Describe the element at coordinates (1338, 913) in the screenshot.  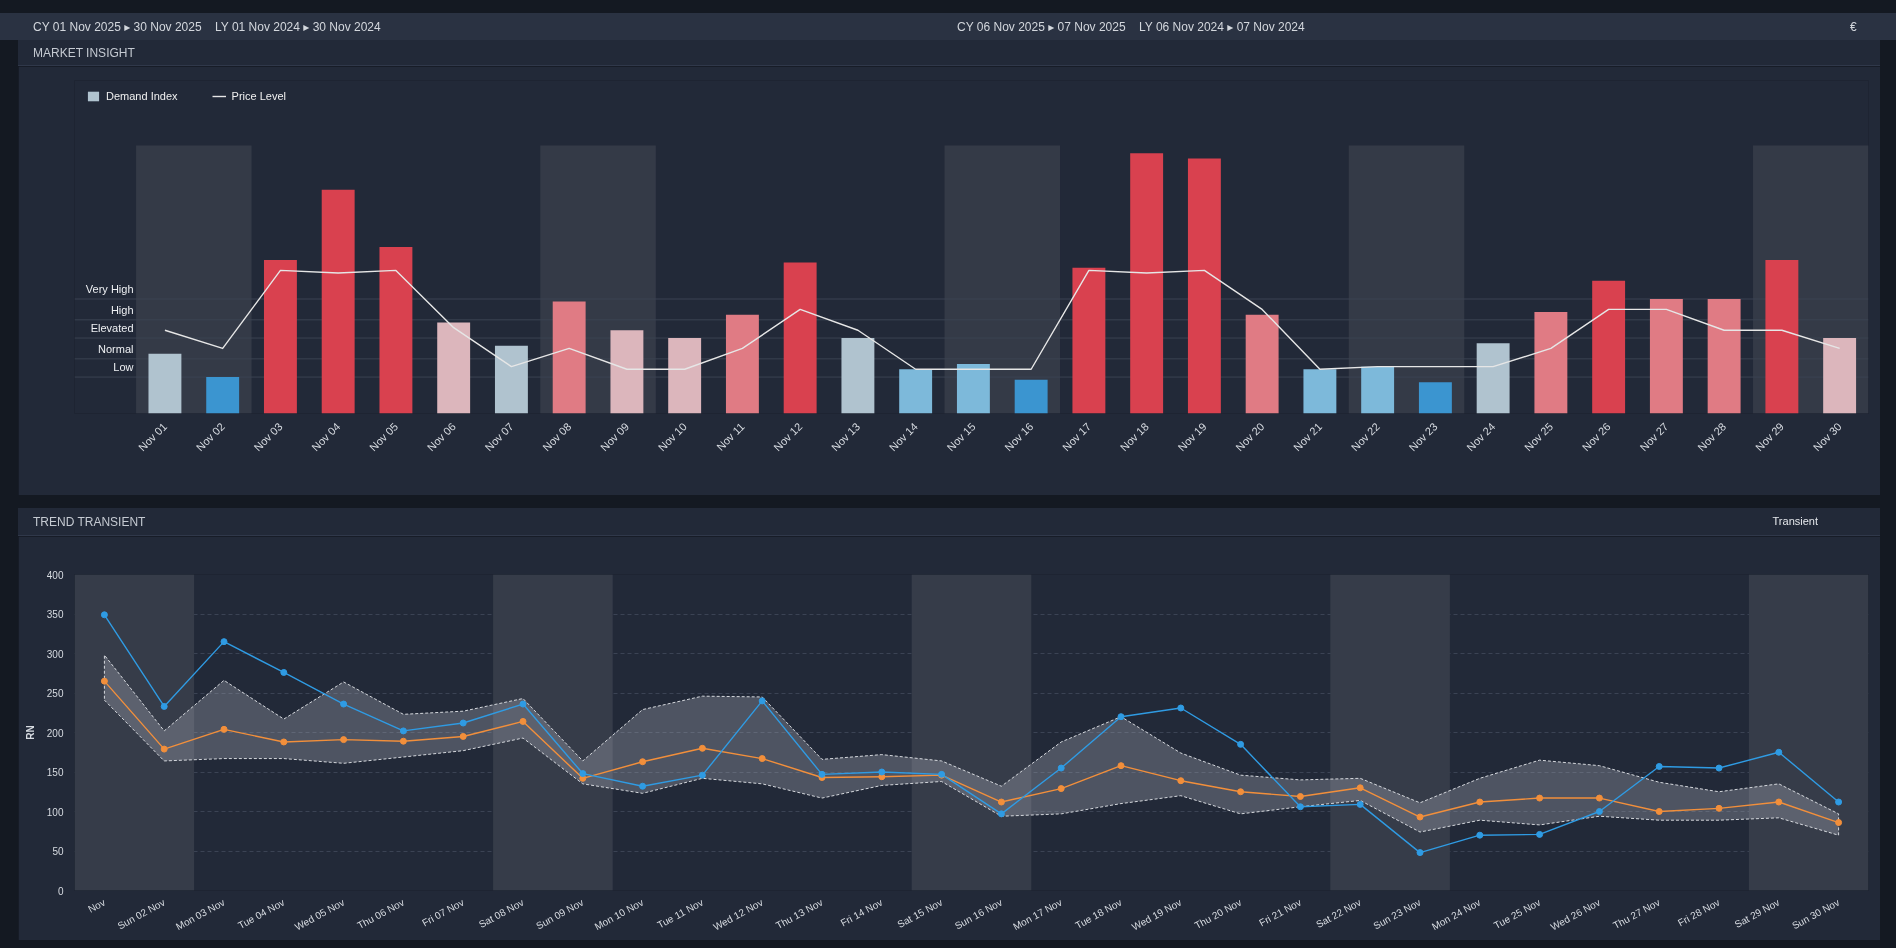
I see `x-tick-label: Sat 22 Nov` at that location.